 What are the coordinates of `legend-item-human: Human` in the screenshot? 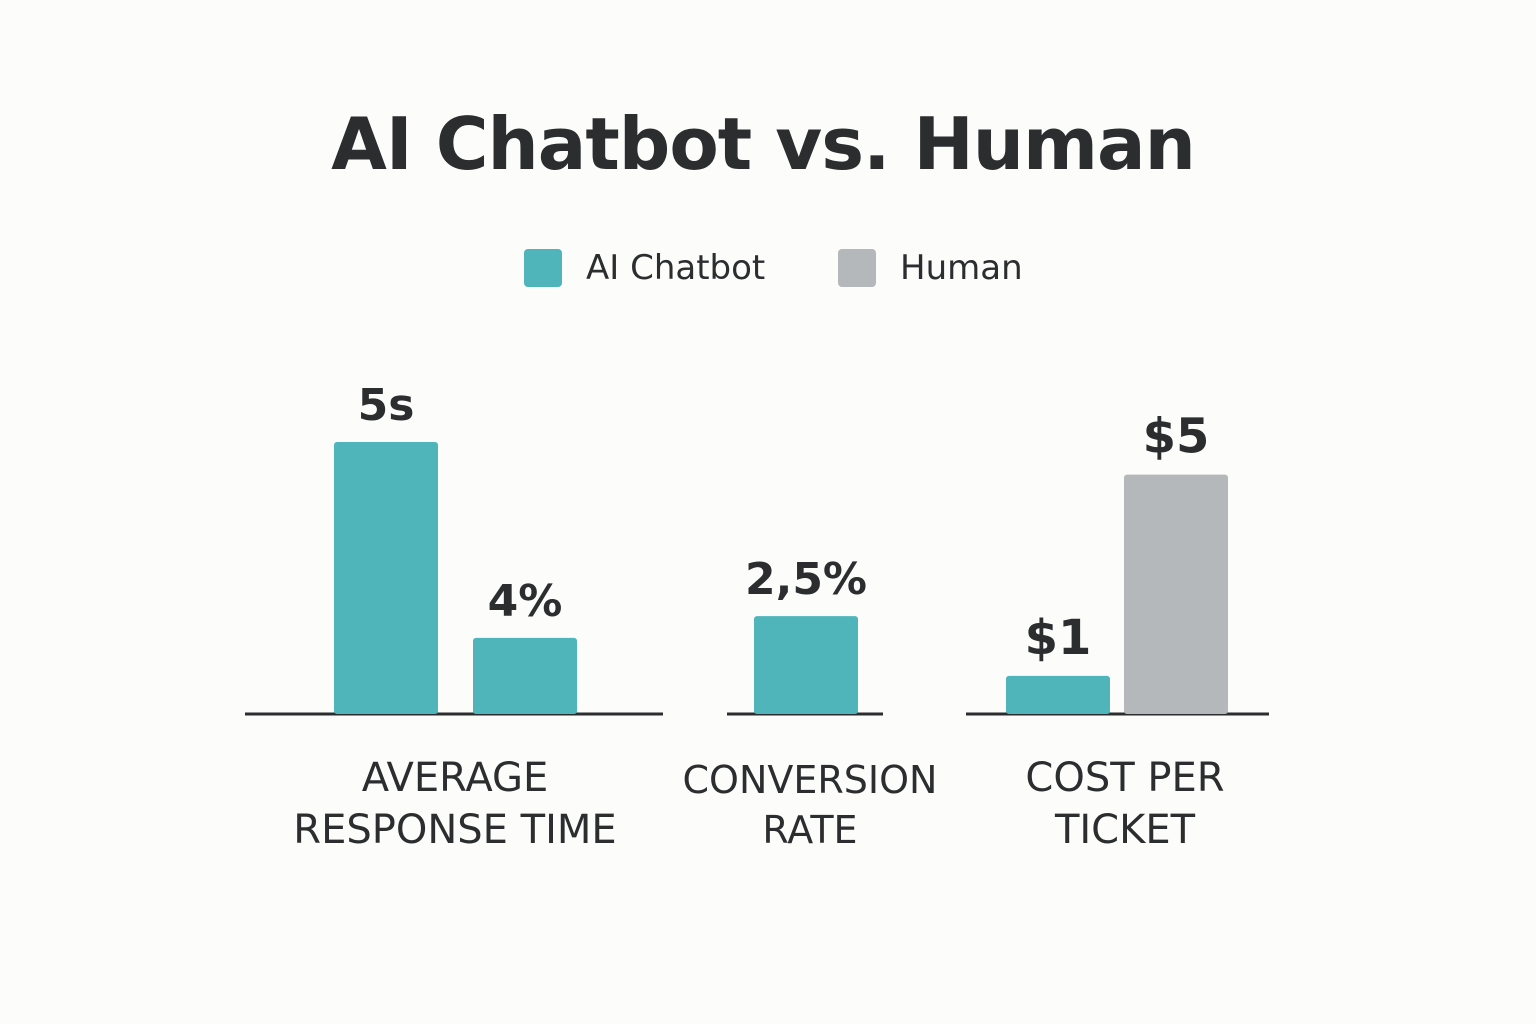 It's located at (930, 268).